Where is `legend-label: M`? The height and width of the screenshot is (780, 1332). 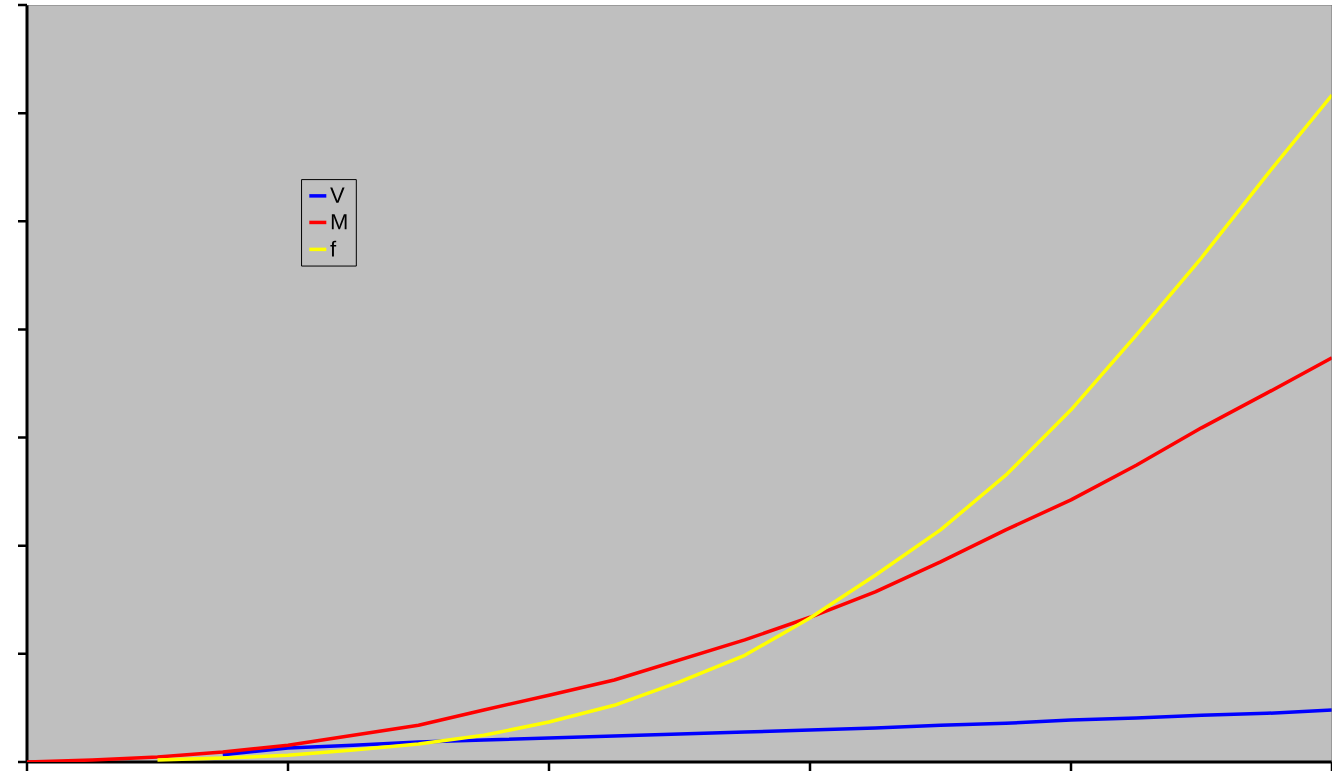
legend-label: M is located at coordinates (339, 222).